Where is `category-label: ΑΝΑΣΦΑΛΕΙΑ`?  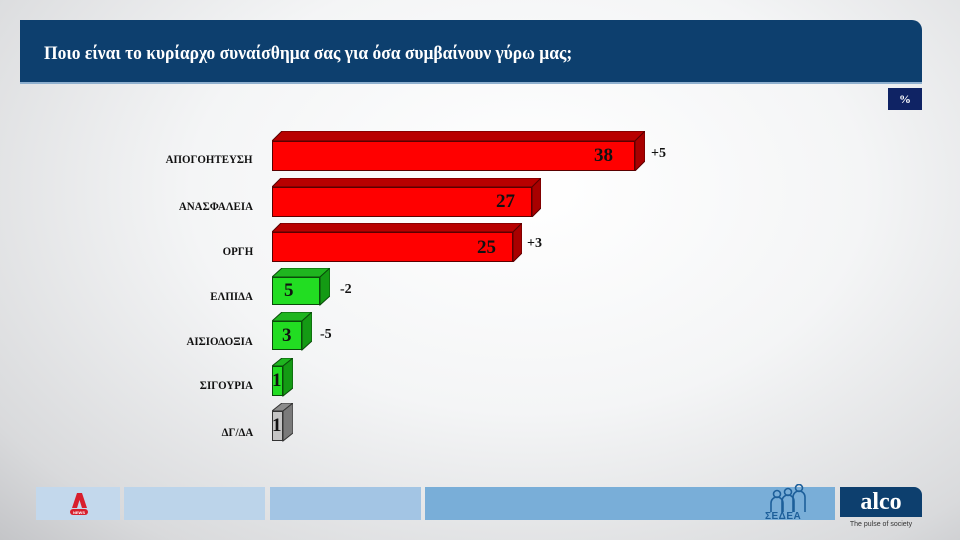
category-label: ΑΝΑΣΦΑΛΕΙΑ is located at coordinates (215, 207).